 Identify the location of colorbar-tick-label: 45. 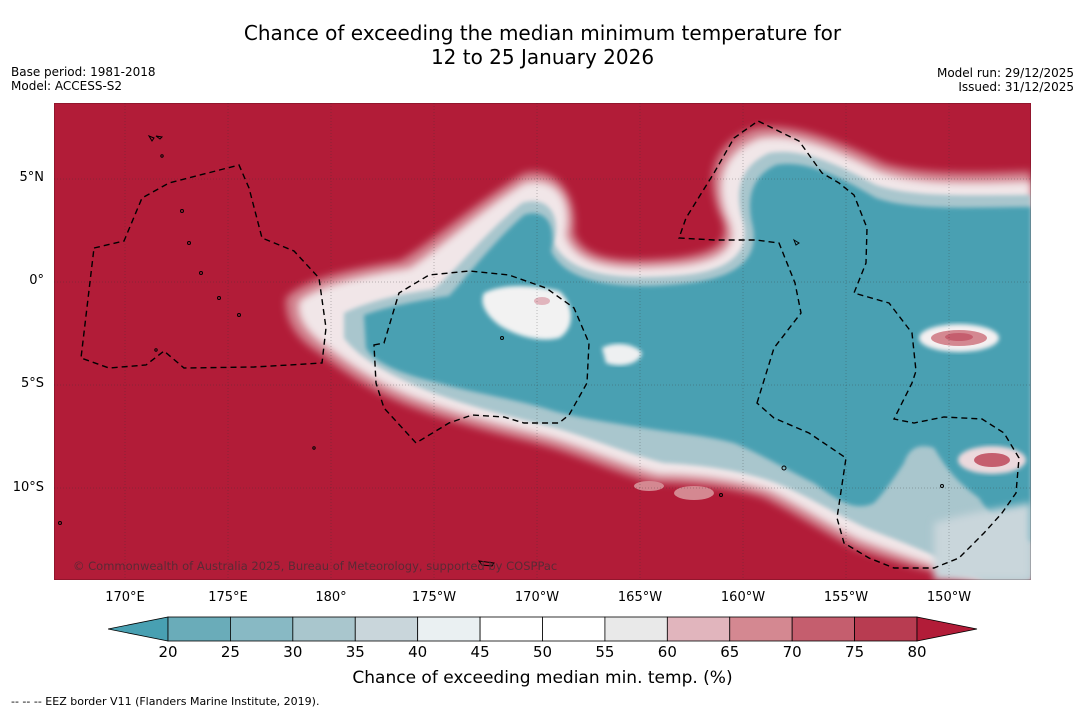
(480, 652).